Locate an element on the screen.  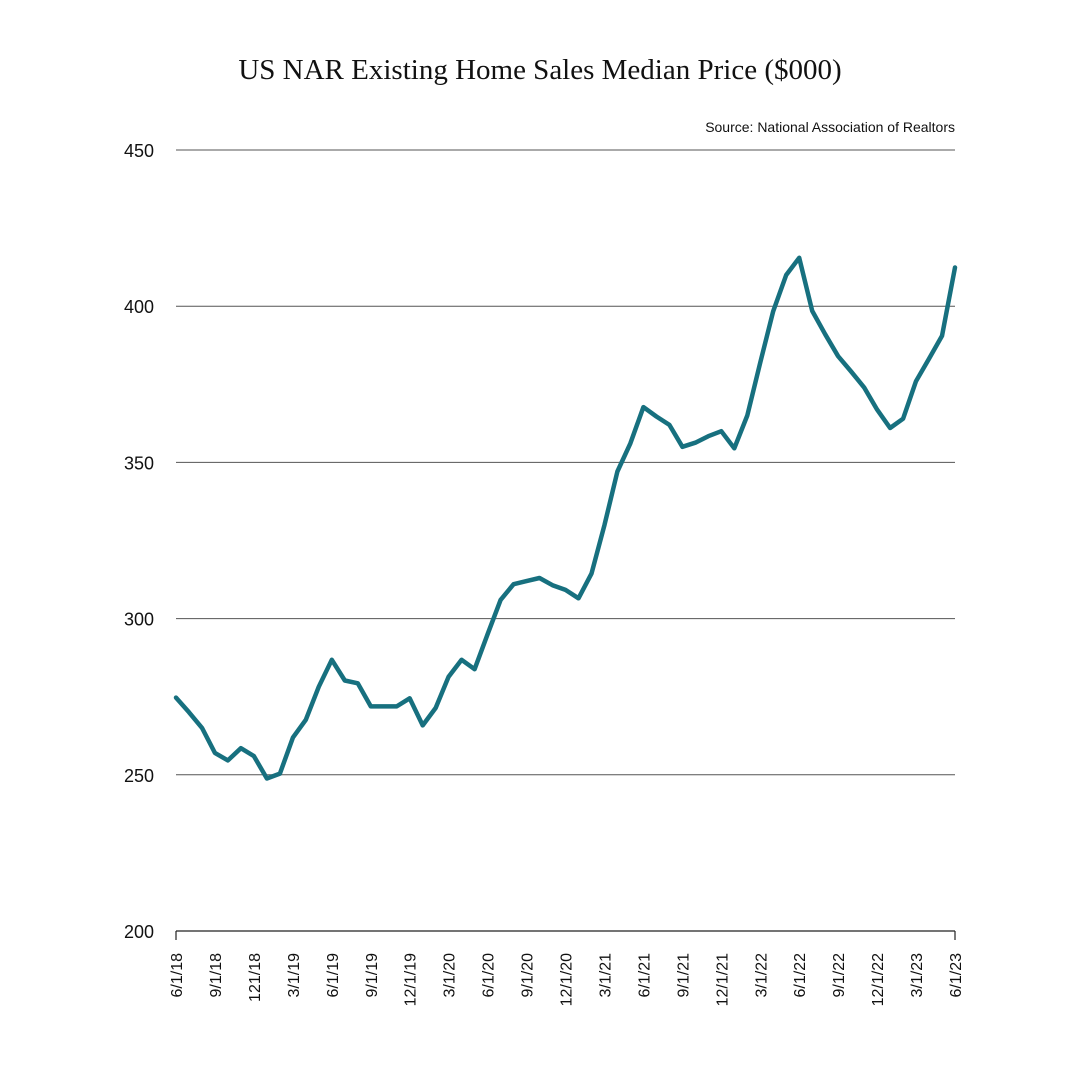
y-tick-label: 200 is located at coordinates (139, 932).